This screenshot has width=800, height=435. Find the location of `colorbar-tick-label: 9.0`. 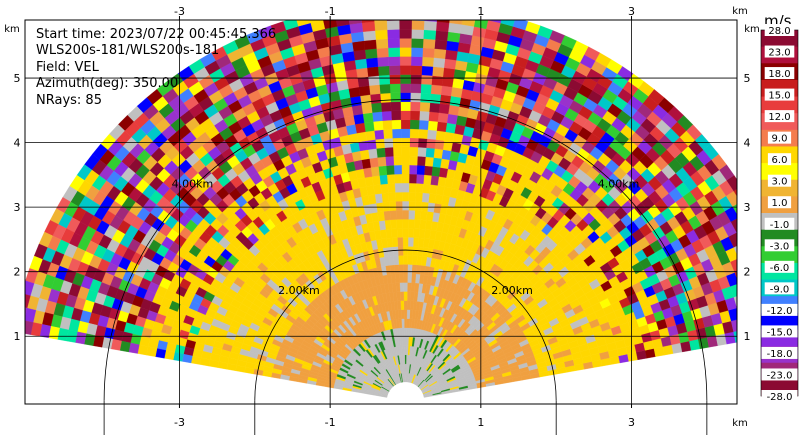

colorbar-tick-label: 9.0 is located at coordinates (780, 139).